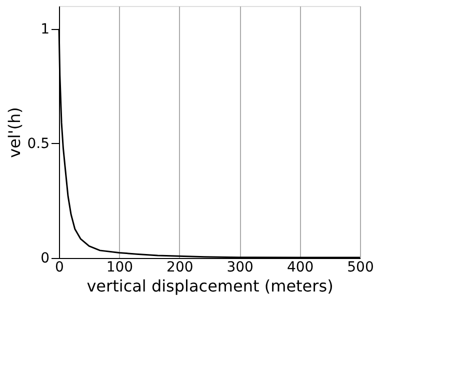 The width and height of the screenshot is (474, 377). I want to click on x-tick-label: 0, so click(59, 268).